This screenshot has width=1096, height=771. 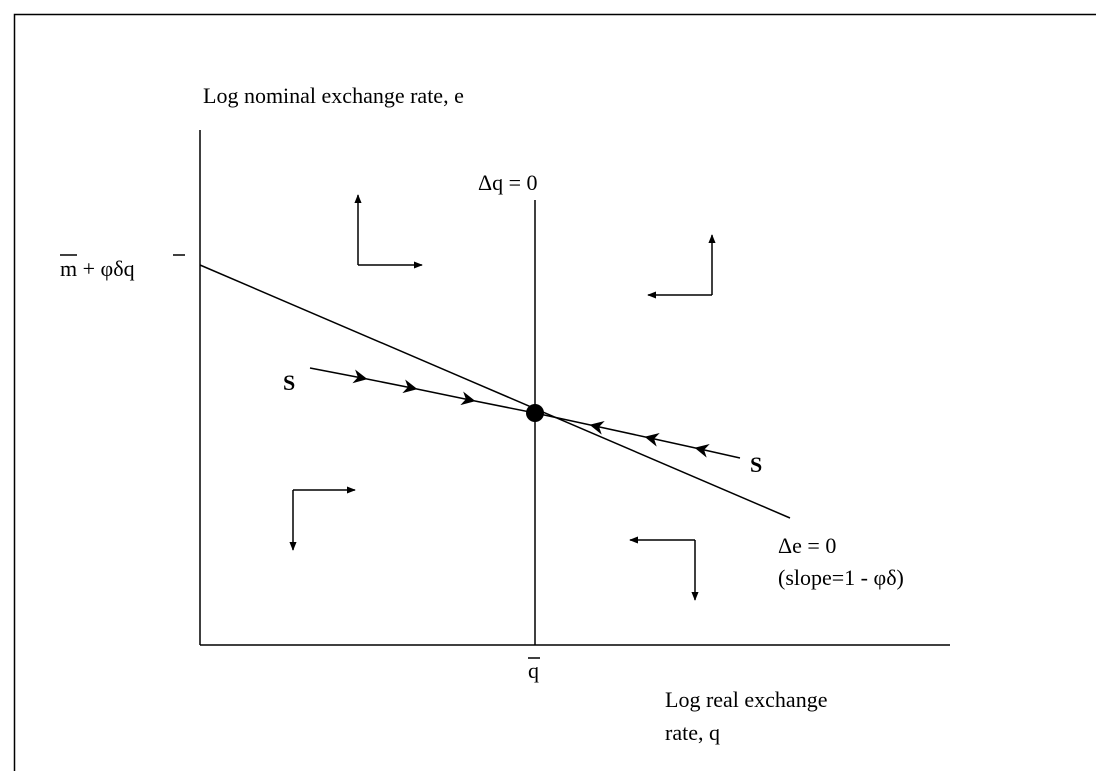 I want to click on x-axis-label: rate, q, so click(x=692, y=732).